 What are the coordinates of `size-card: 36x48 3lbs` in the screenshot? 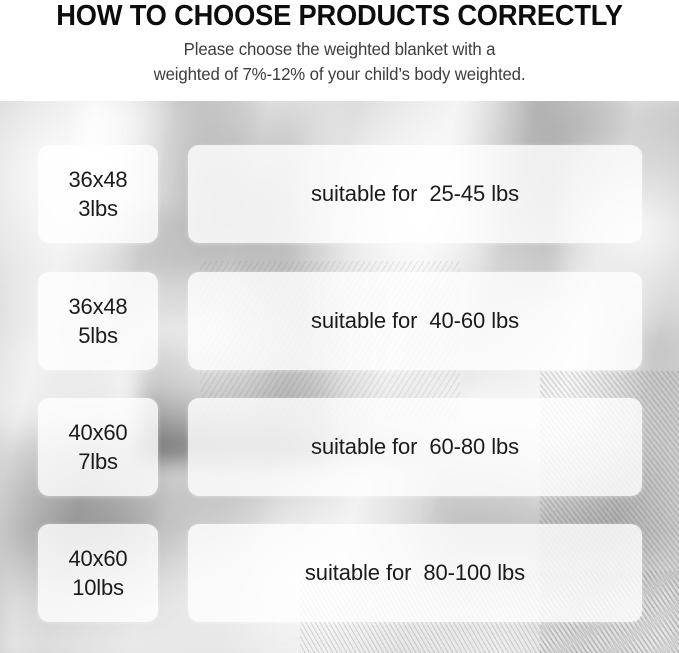 It's located at (98, 194).